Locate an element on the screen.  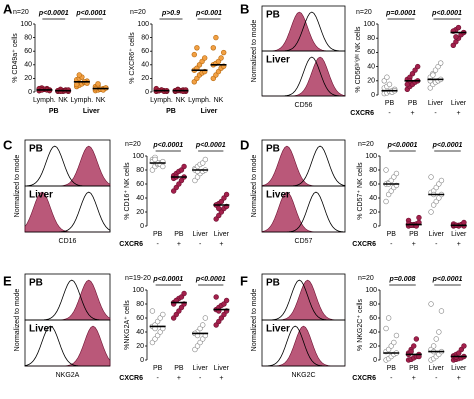
y-axis-label: % CXCR6⁺ cells is located at coordinates (132, 58).